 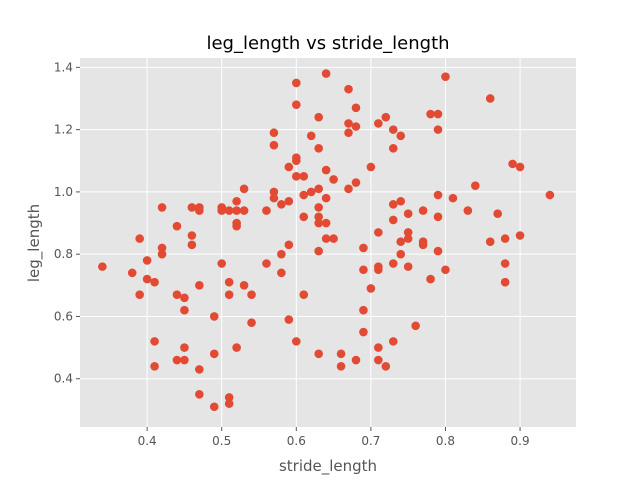 What do you see at coordinates (221, 441) in the screenshot?
I see `x-tick-label: 0.5` at bounding box center [221, 441].